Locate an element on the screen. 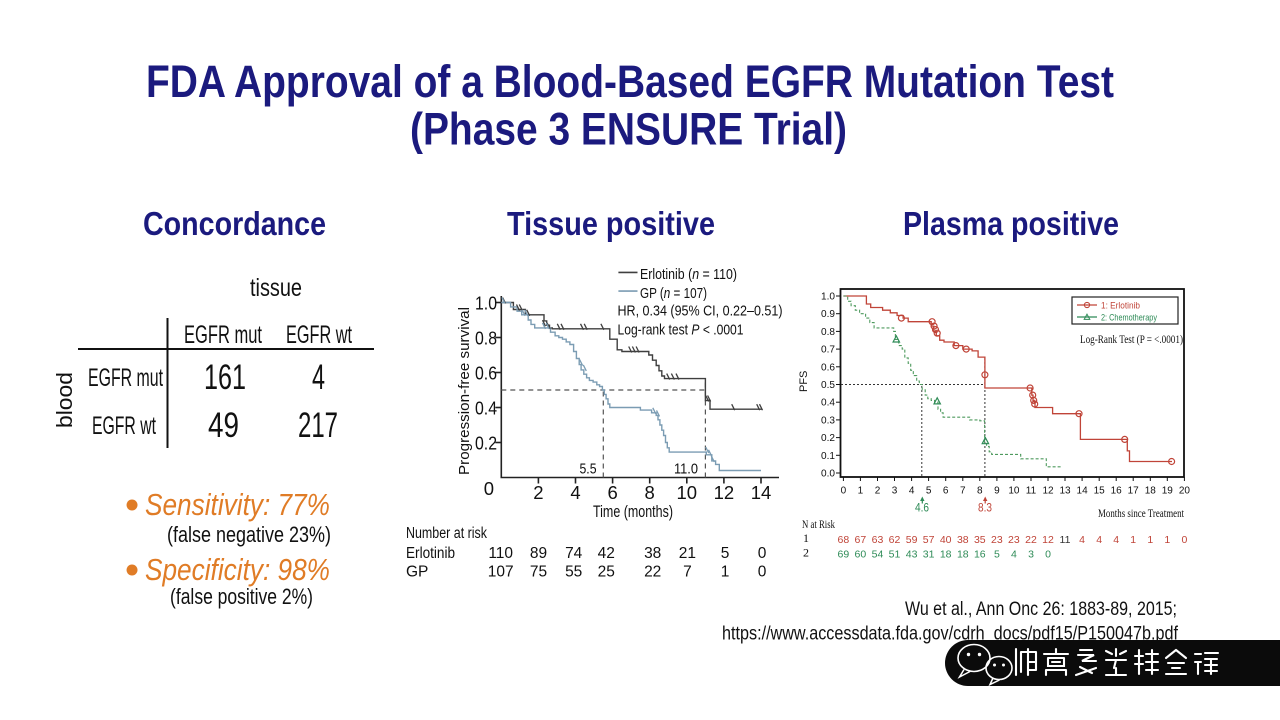 The width and height of the screenshot is (1280, 720). svg-text: GP is located at coordinates (417, 572).